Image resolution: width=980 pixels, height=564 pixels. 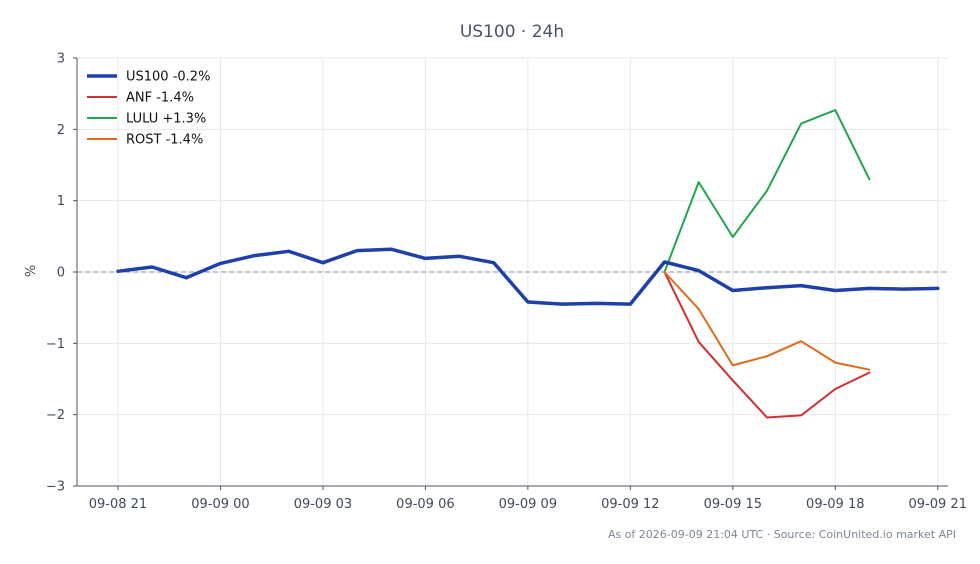 I want to click on y-tick-label: 1, so click(x=61, y=201).